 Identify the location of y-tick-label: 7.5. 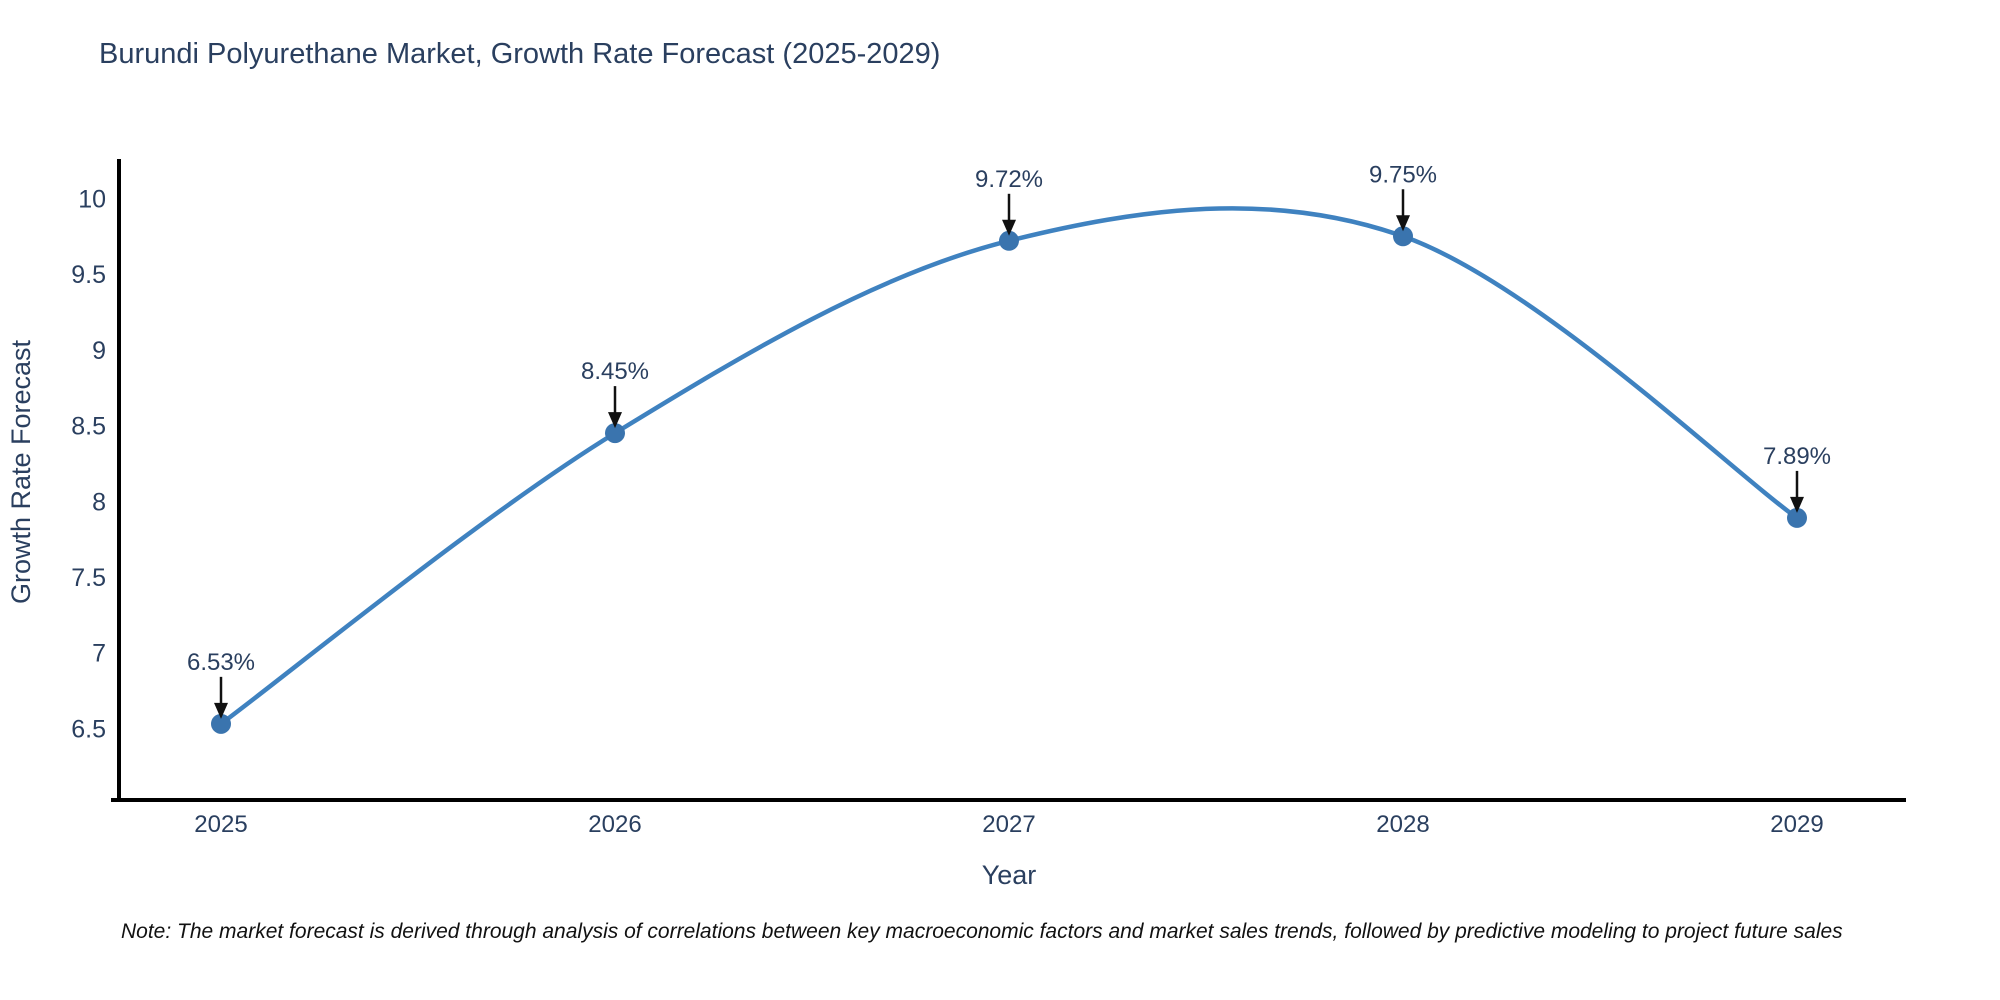
(88, 578).